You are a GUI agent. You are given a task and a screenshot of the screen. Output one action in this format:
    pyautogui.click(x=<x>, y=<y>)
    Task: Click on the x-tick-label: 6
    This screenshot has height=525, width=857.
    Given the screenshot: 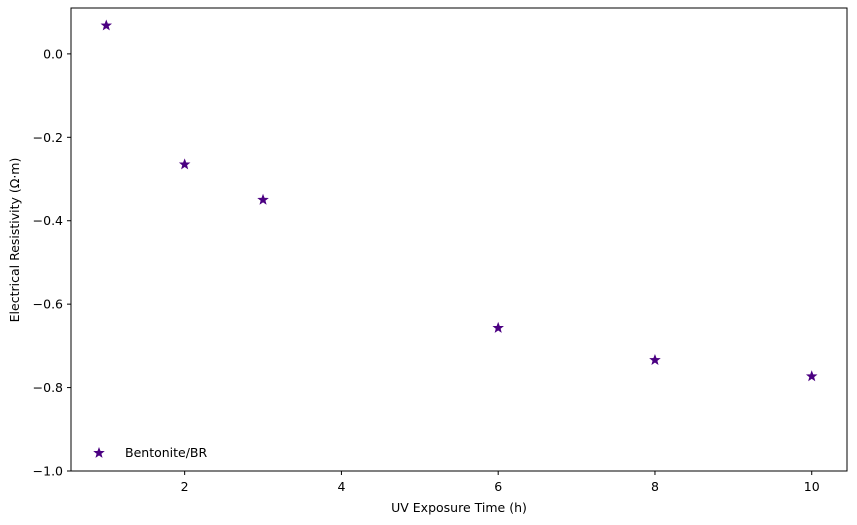 What is the action you would take?
    pyautogui.click(x=498, y=486)
    